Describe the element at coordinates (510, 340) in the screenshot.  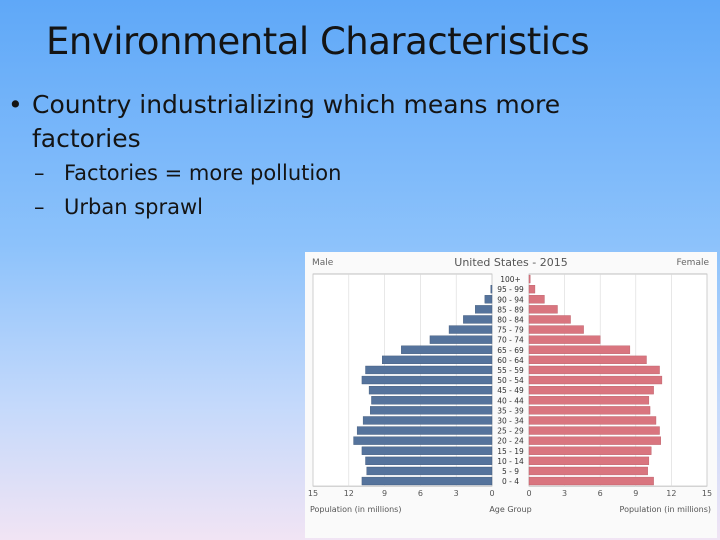
I see `age-group-label: 70 - 74` at that location.